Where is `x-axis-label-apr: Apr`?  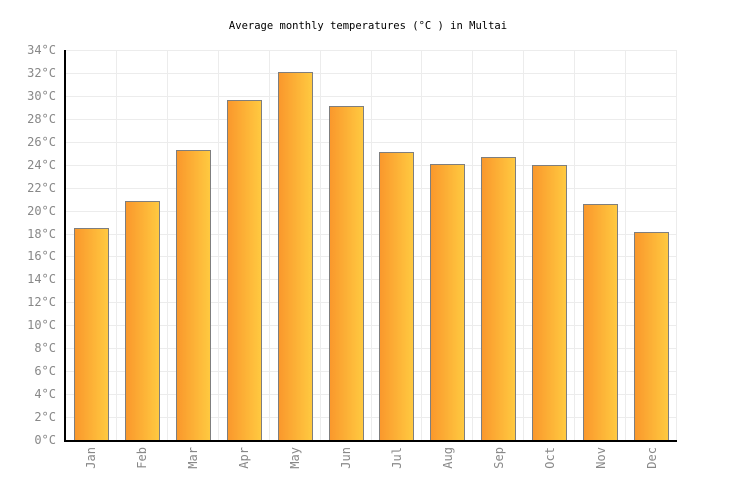 x-axis-label-apr: Apr is located at coordinates (244, 458).